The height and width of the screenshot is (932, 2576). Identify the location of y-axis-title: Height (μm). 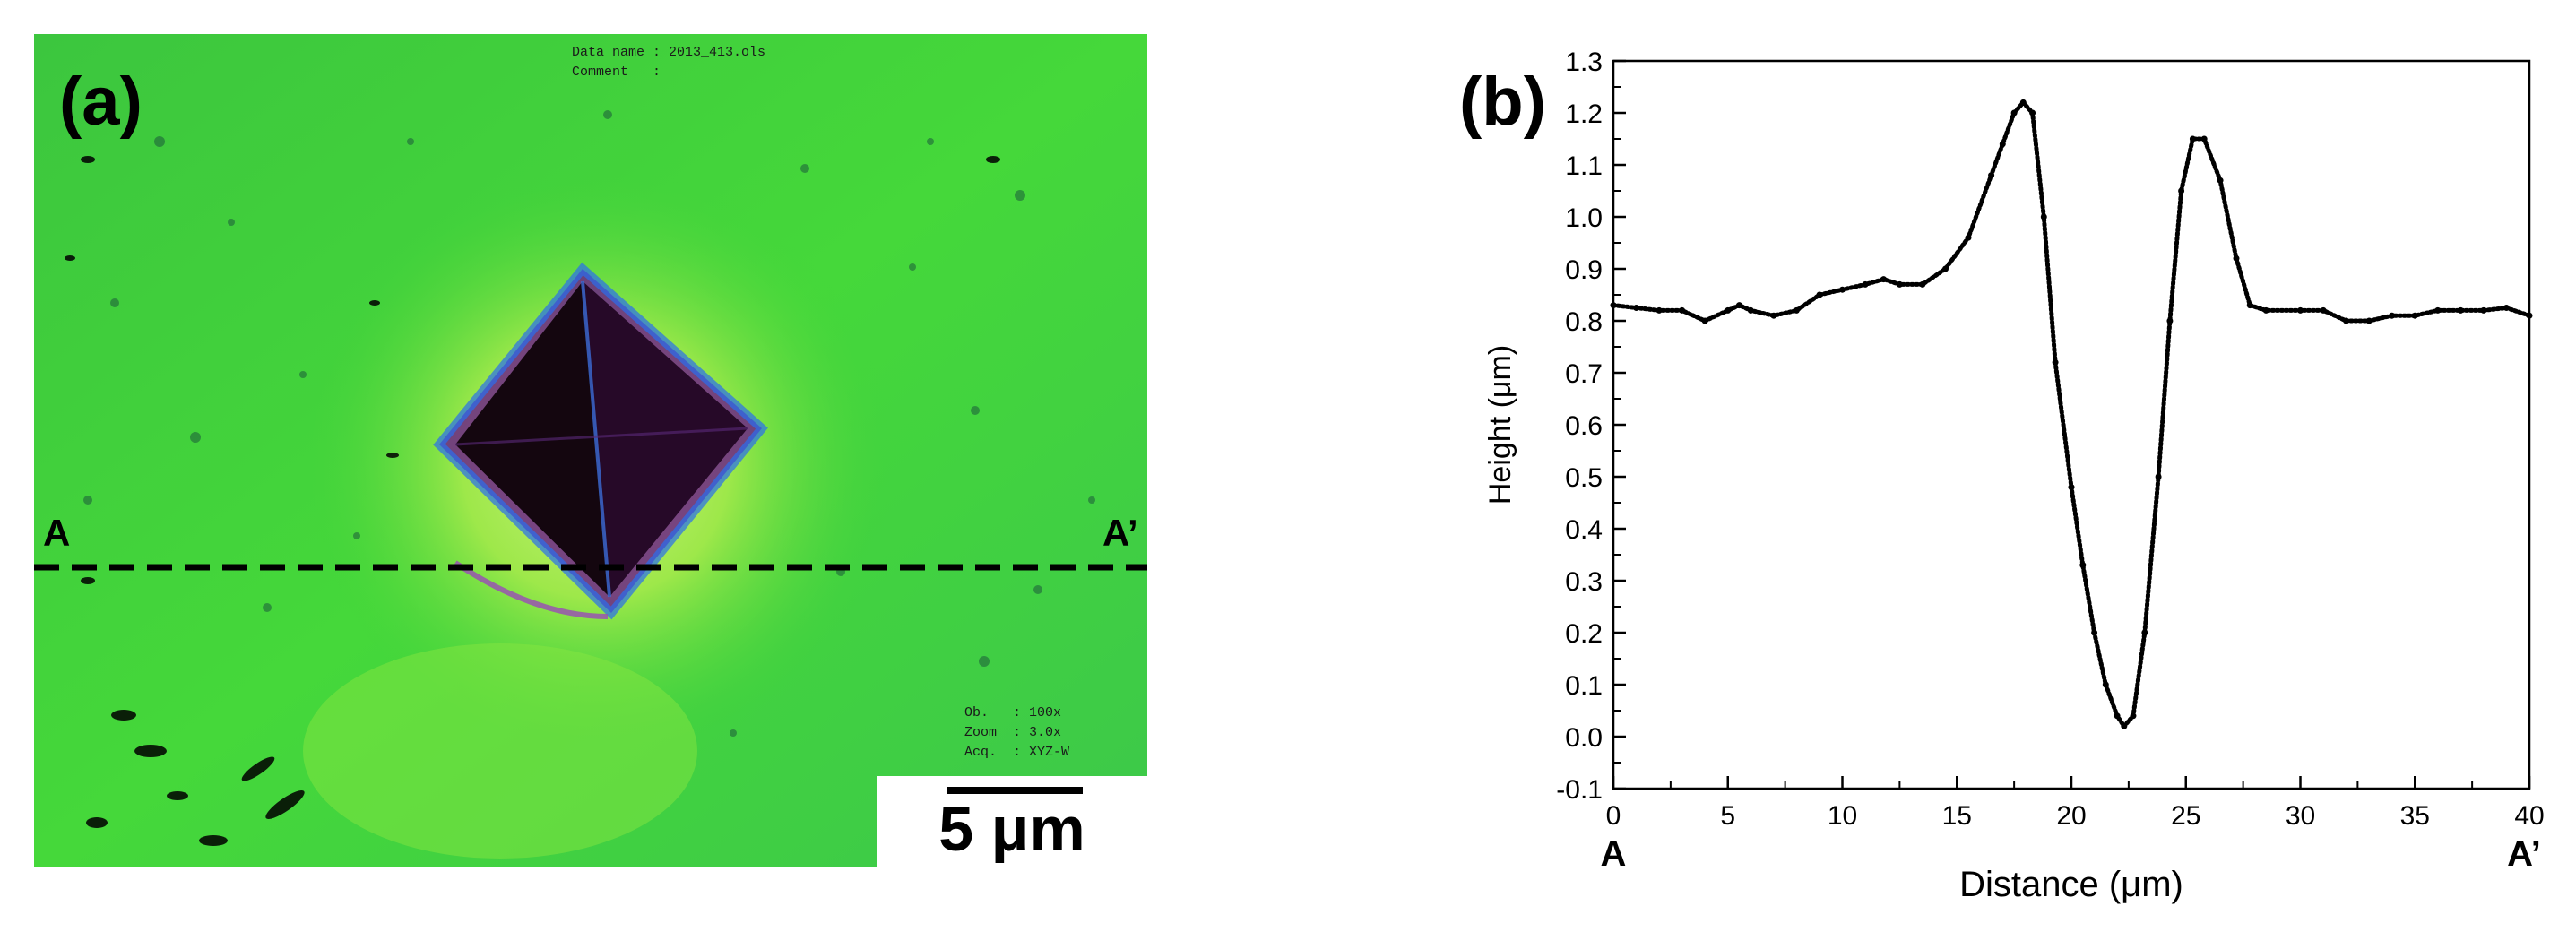
(1500, 425).